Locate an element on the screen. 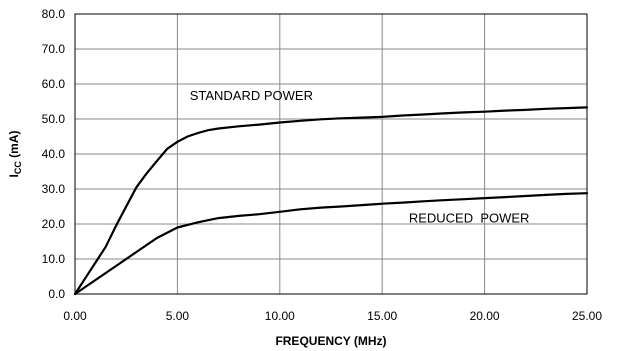 The height and width of the screenshot is (351, 618). y-tick-label: 20.0 is located at coordinates (54, 224).